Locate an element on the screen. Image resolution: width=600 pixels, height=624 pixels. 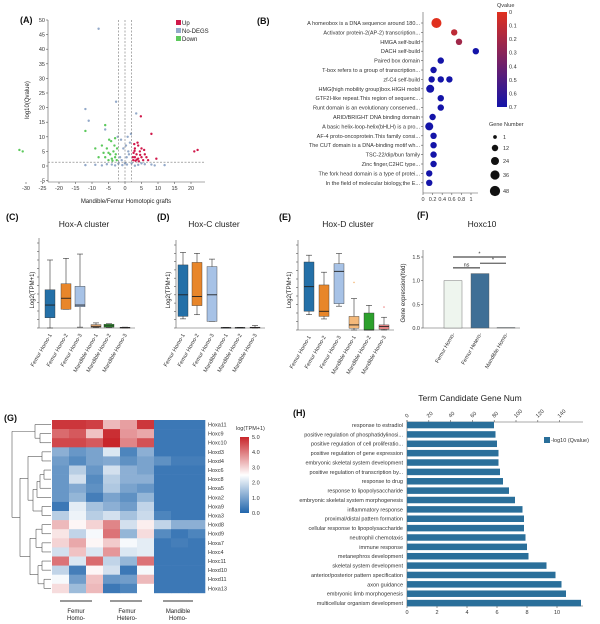
volcano-y-label: log10(Qvalue) is located at coordinates (28, 100).